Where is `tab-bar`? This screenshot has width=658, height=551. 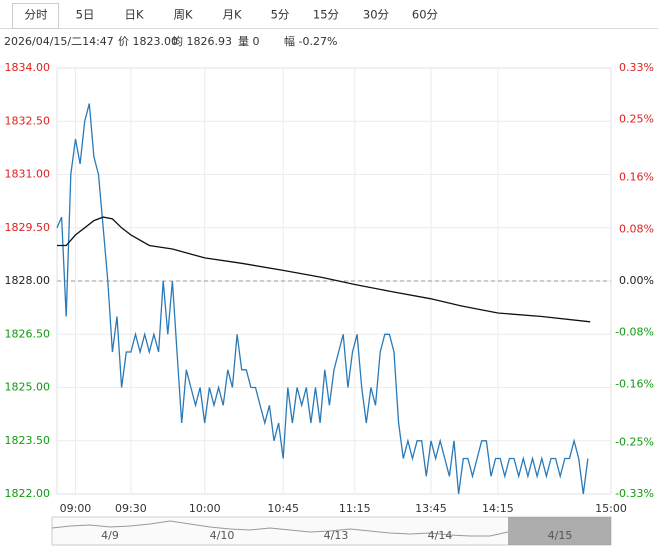 tab-bar is located at coordinates (329, 14).